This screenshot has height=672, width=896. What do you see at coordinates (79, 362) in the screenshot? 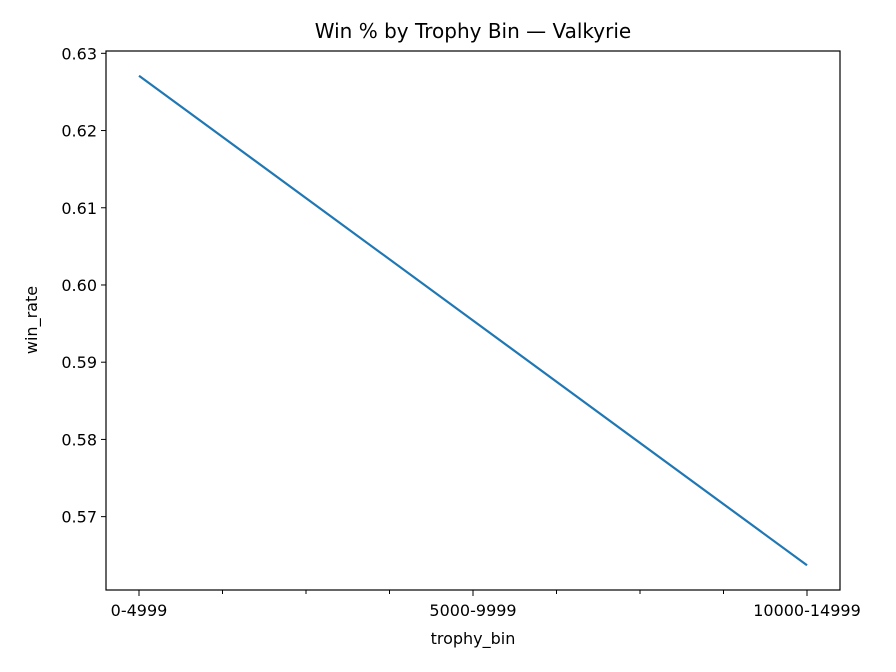
I see `y-tick-label: 0.59` at bounding box center [79, 362].